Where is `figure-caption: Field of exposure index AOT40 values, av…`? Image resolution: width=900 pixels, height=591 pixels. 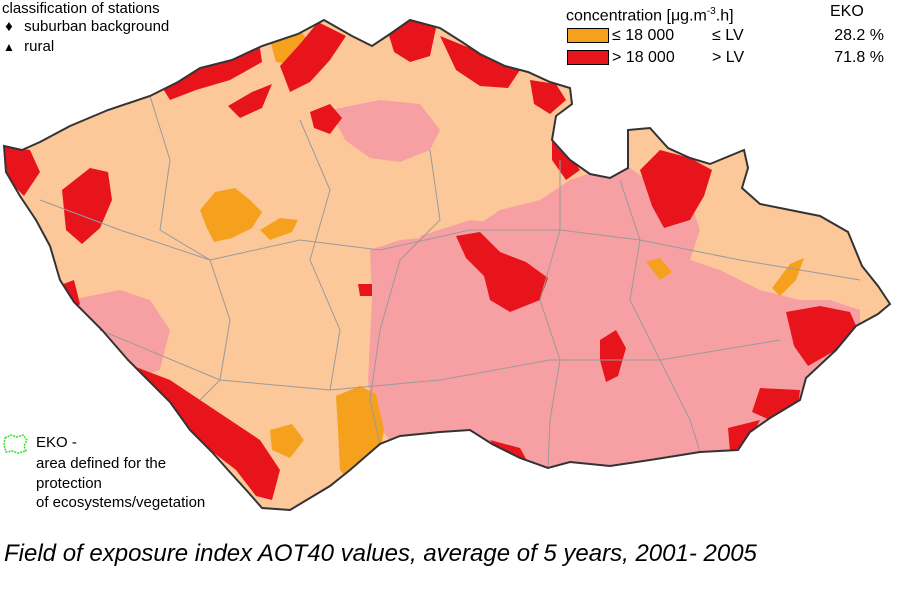 figure-caption: Field of exposure index AOT40 values, av… is located at coordinates (380, 553).